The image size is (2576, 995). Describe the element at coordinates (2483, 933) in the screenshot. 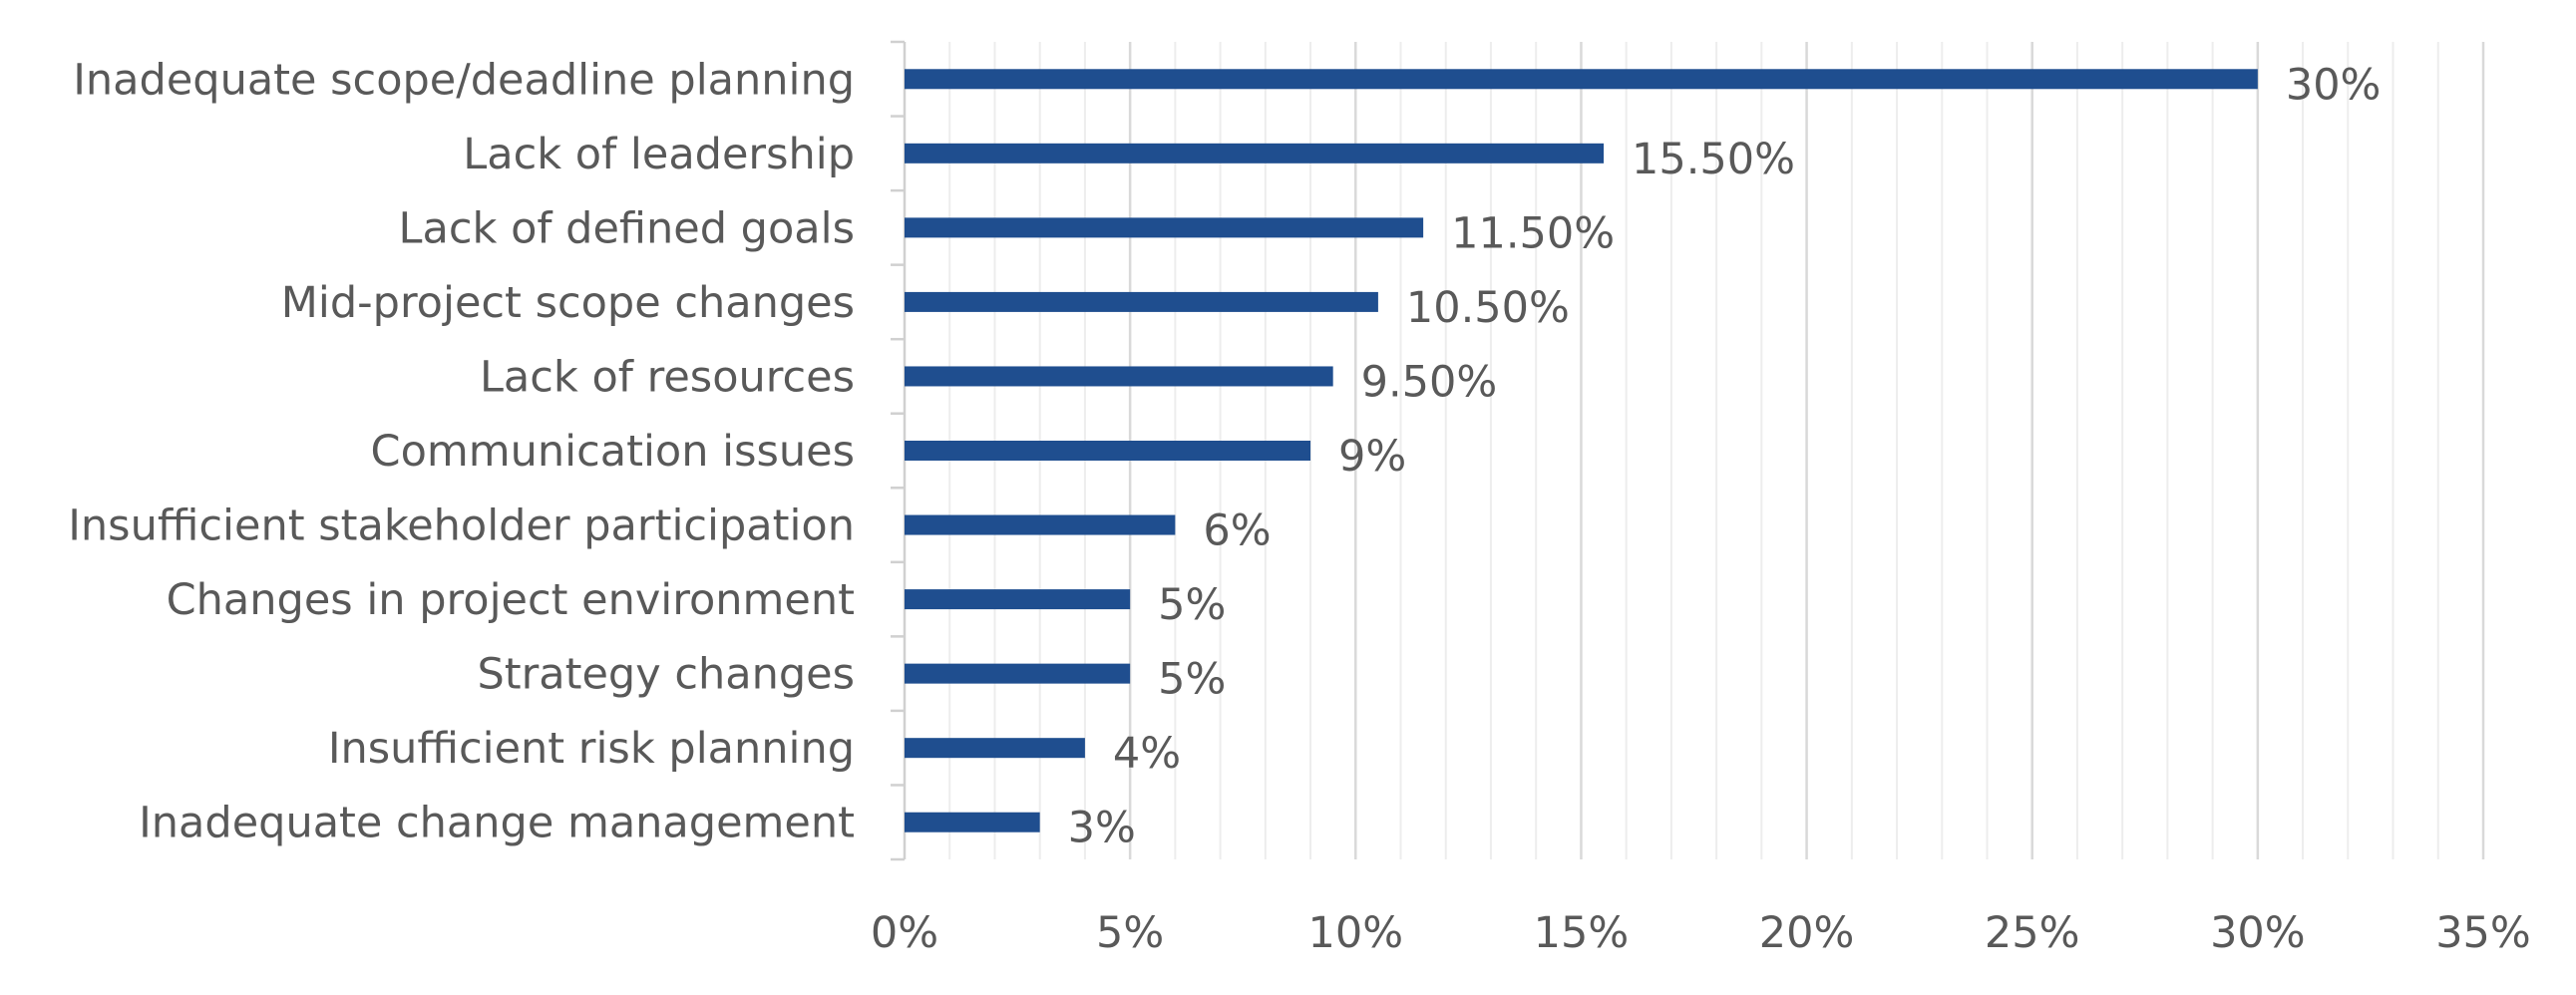

I see `x-tick-label: 35%` at that location.